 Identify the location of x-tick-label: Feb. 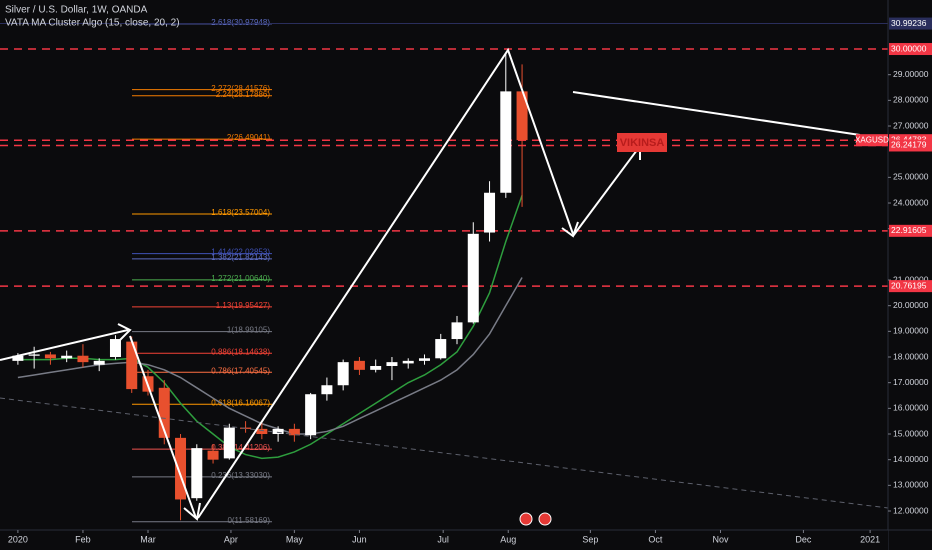
(83, 539).